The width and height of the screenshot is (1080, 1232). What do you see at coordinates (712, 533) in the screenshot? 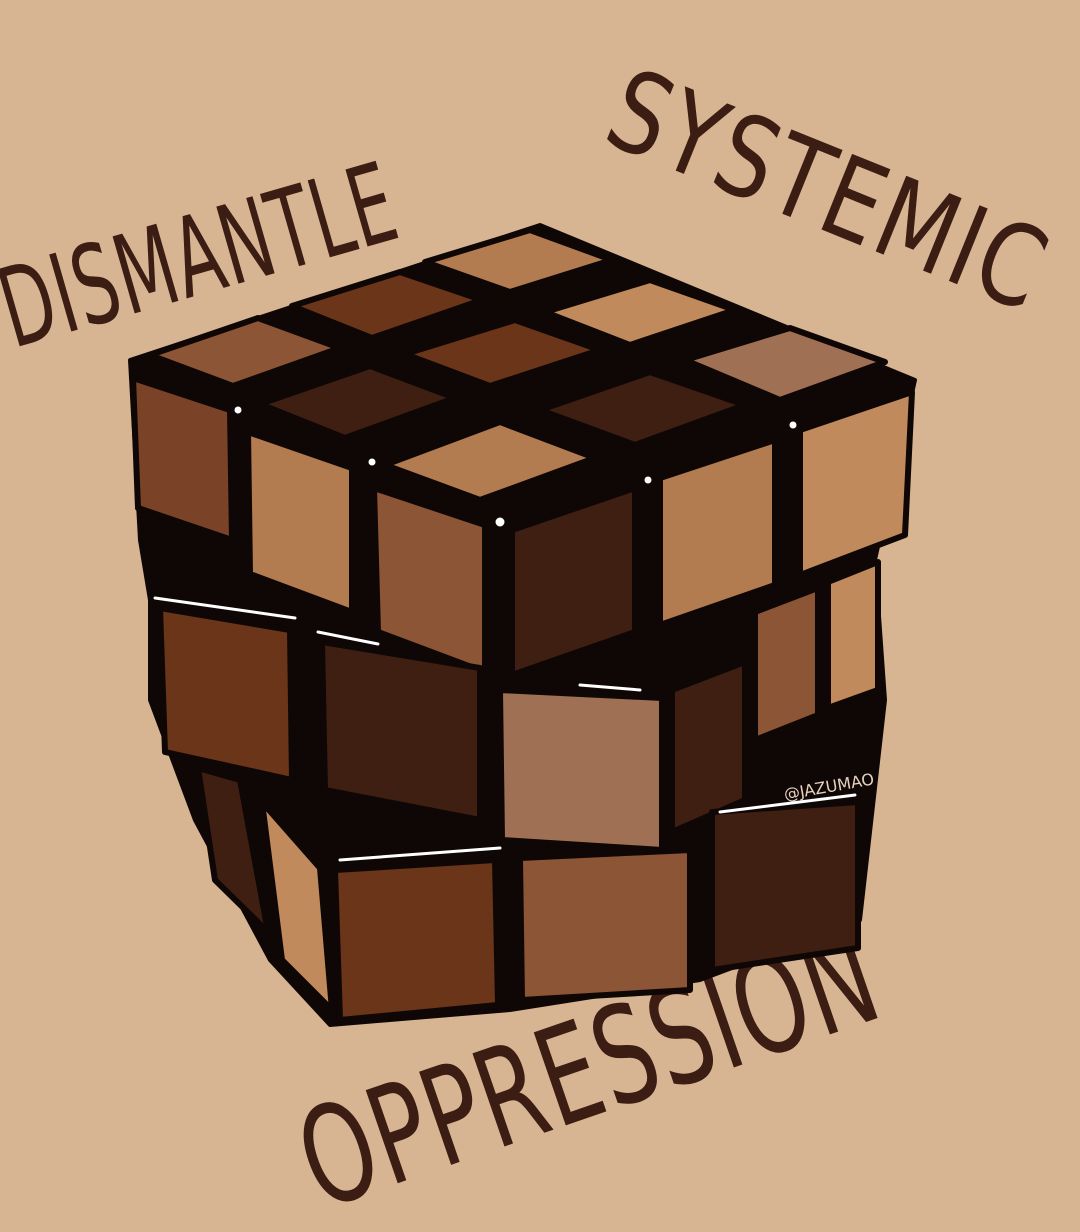
I see `front-right-top-row` at bounding box center [712, 533].